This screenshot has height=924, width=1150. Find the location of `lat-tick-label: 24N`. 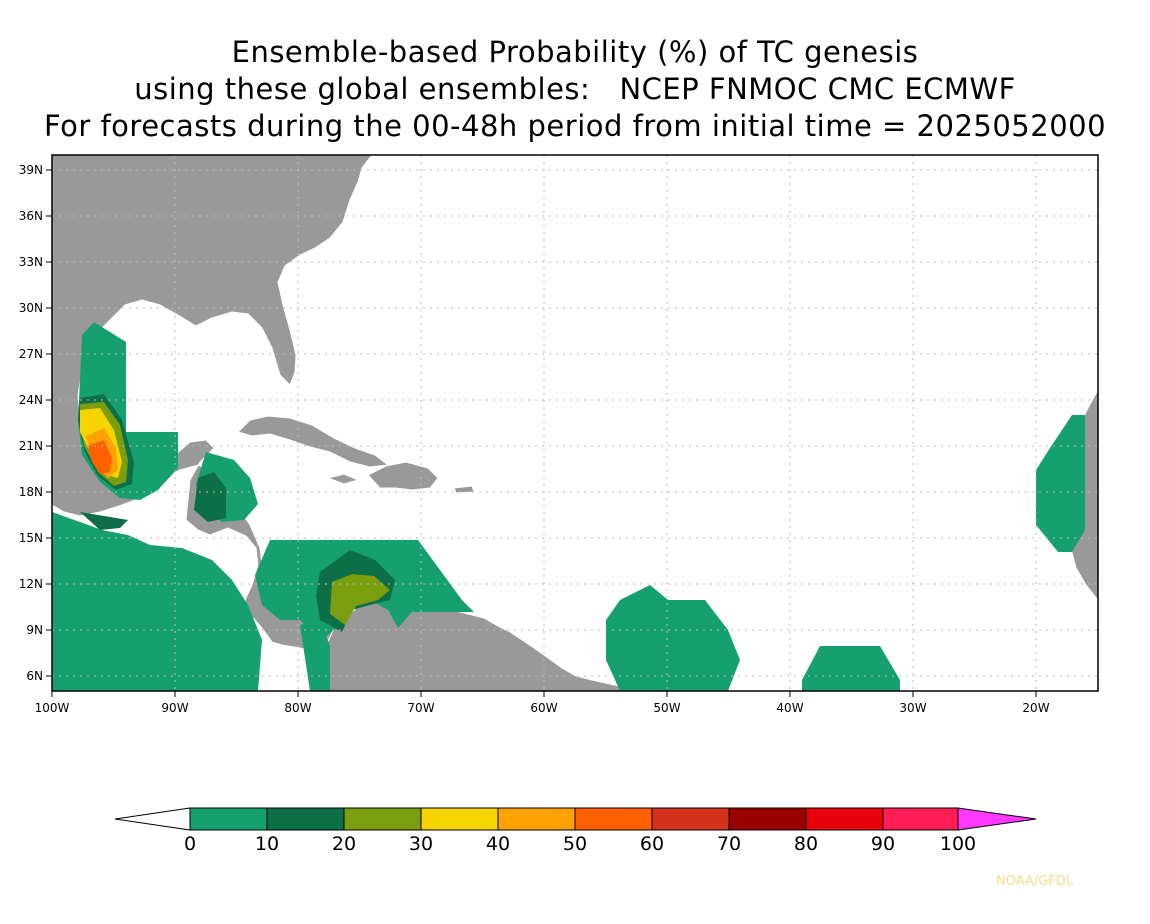

lat-tick-label: 24N is located at coordinates (31, 400).